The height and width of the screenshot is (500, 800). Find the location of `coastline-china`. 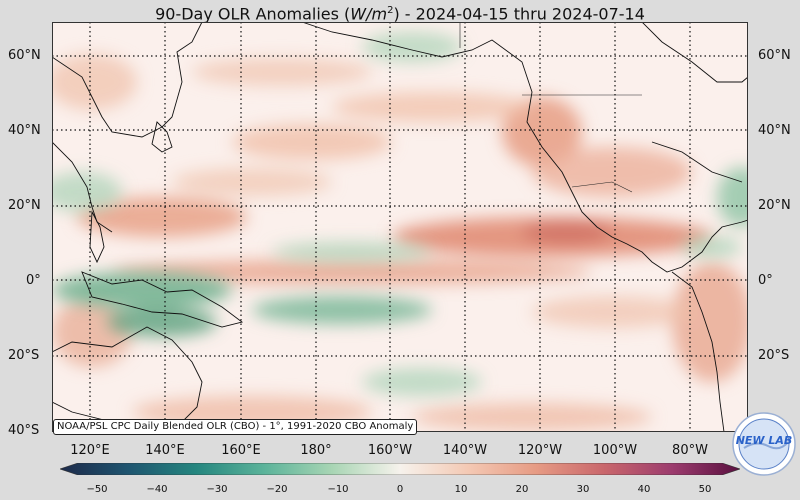

coastline-china is located at coordinates (82, 187).